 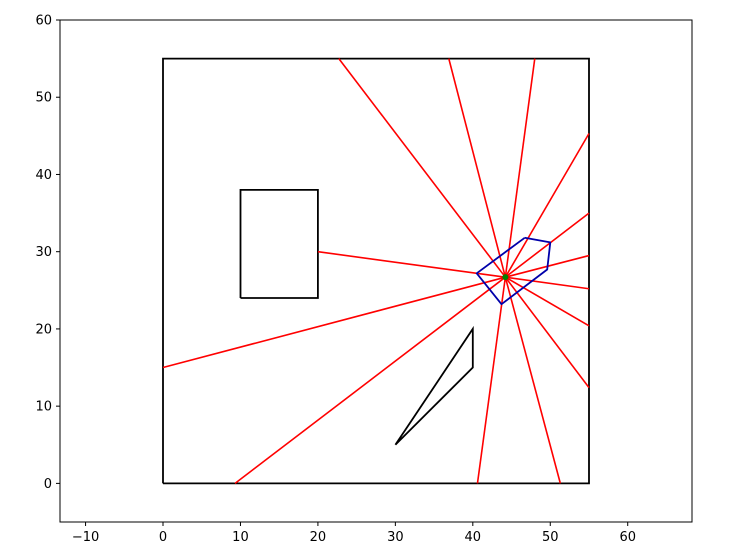 I want to click on x-tick-label: 30, so click(x=395, y=537).